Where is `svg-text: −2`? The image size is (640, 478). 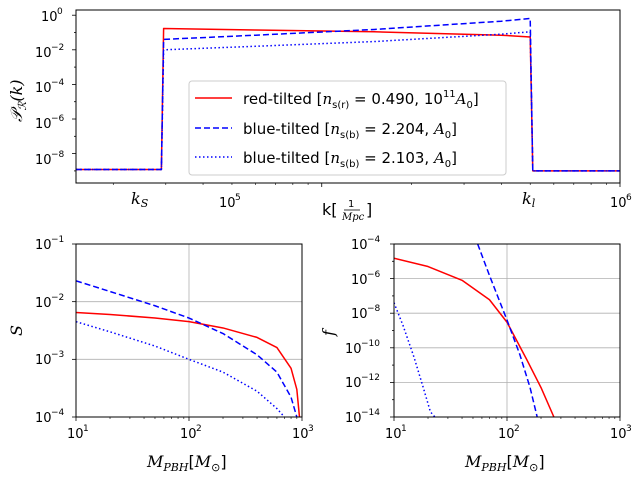
svg-text: −2 is located at coordinates (57, 298).